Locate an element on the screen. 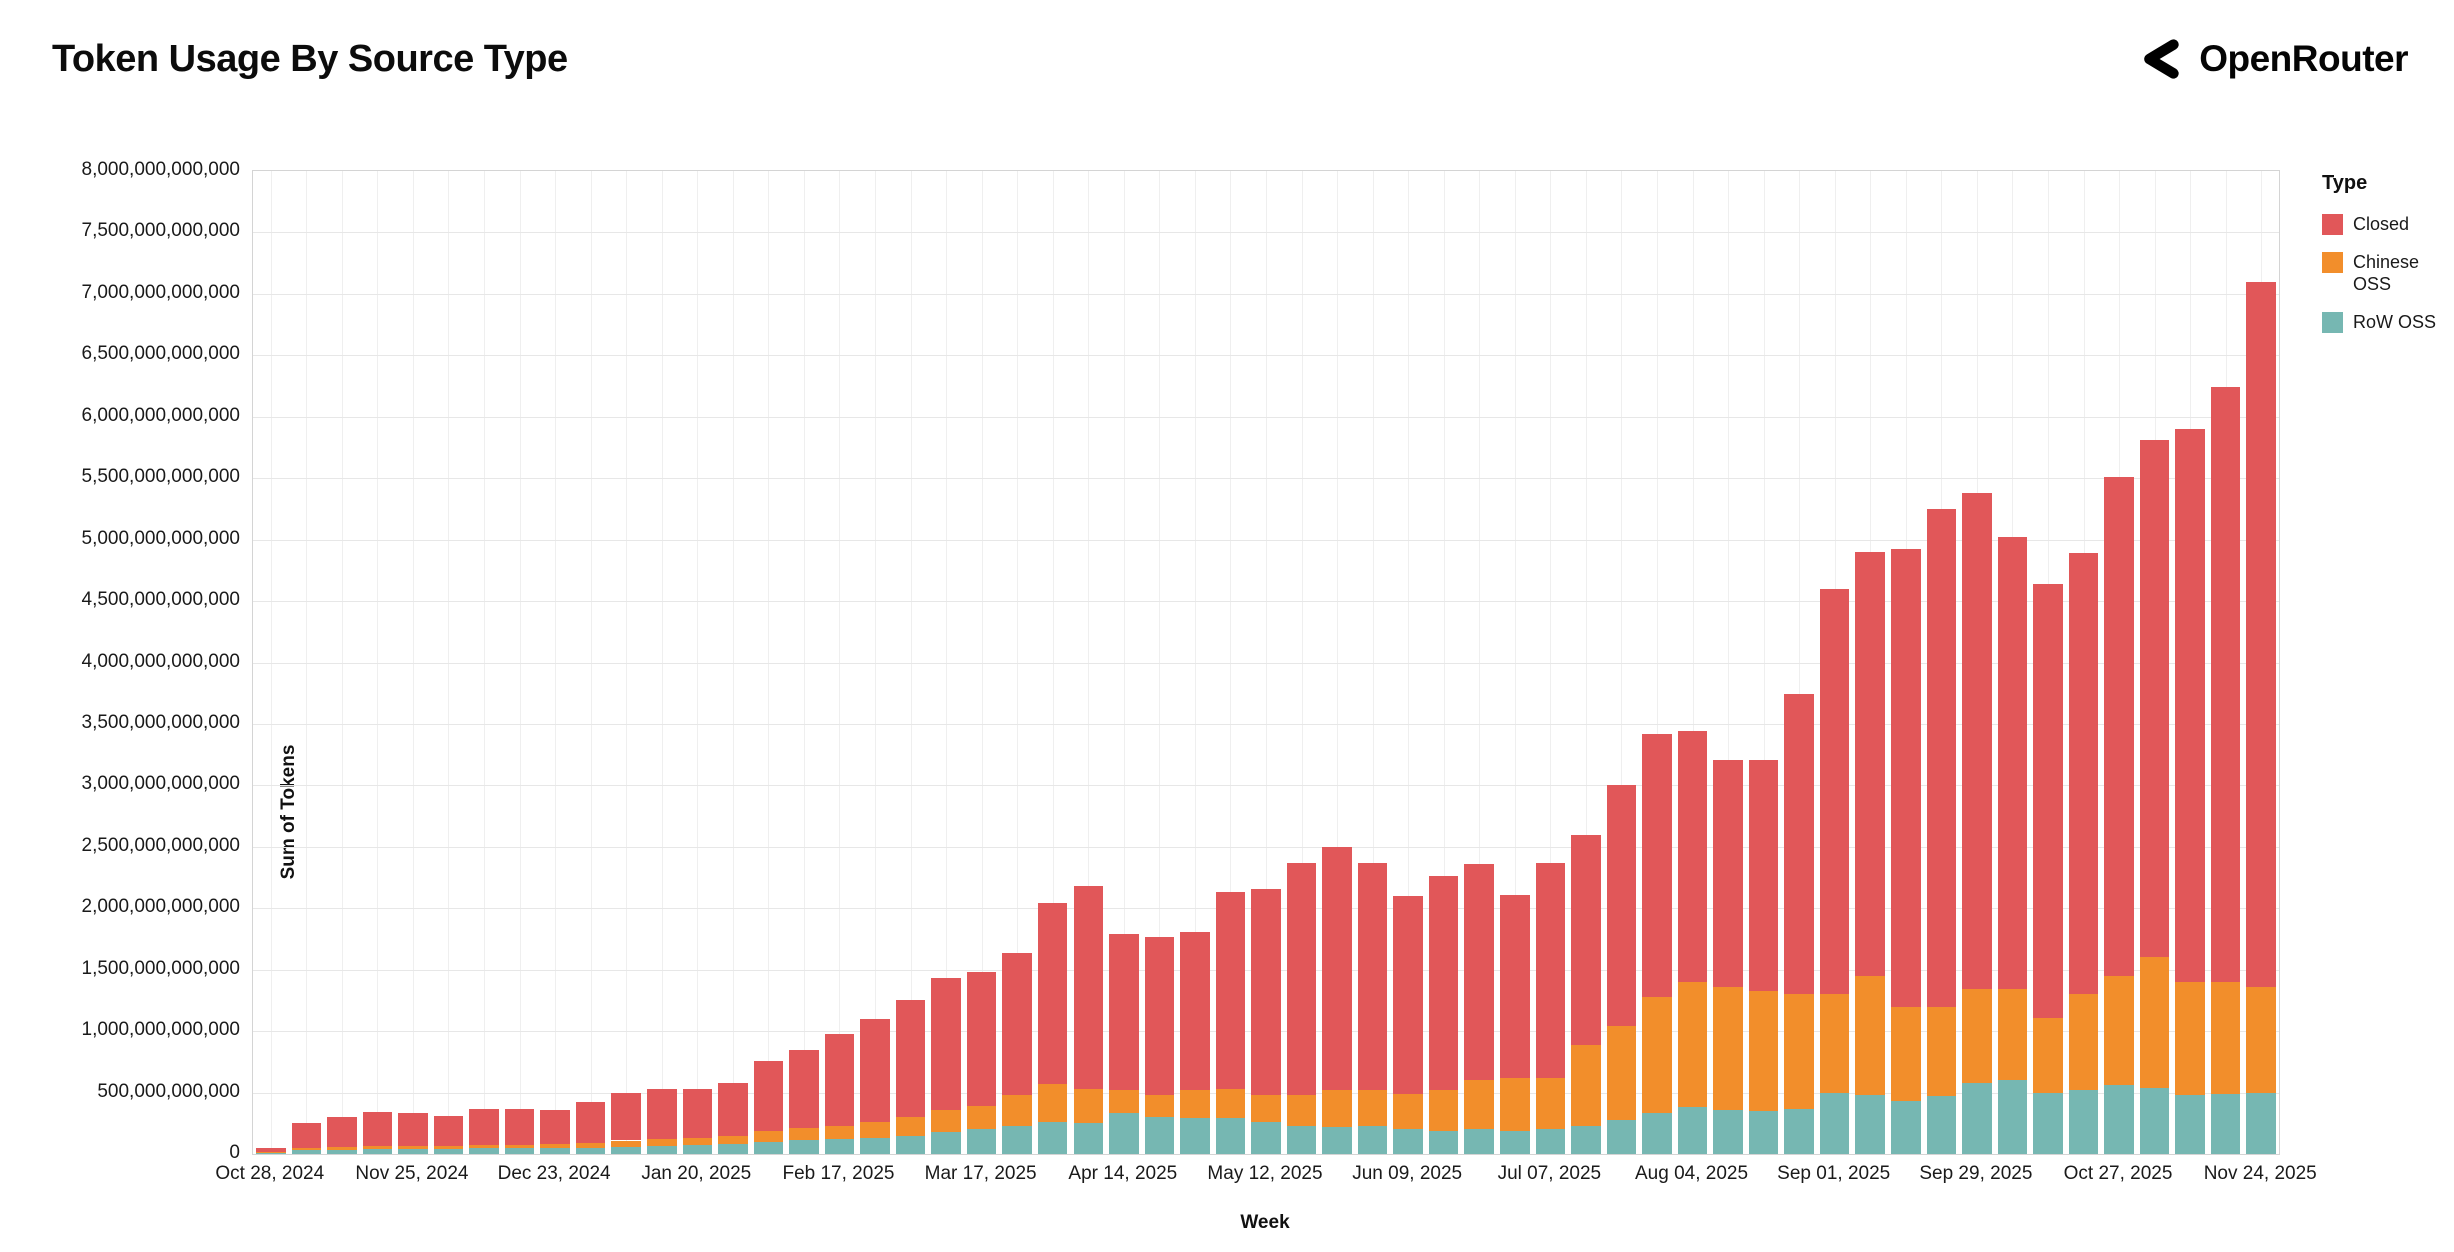 This screenshot has height=1252, width=2454. y-tick-label: 6,000,000,000,000 is located at coordinates (161, 415).